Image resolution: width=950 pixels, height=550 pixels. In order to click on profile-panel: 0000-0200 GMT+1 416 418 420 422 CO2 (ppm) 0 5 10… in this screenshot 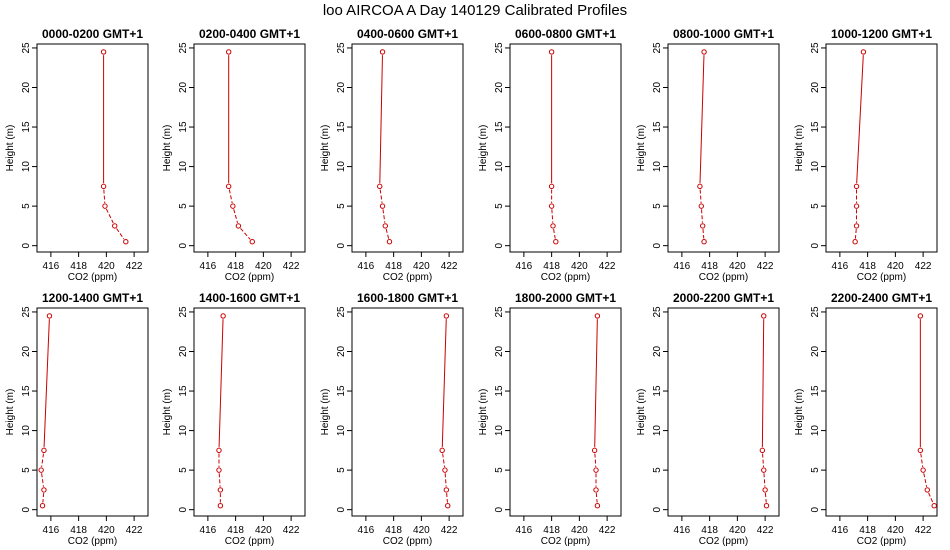, I will do `click(77, 155)`.